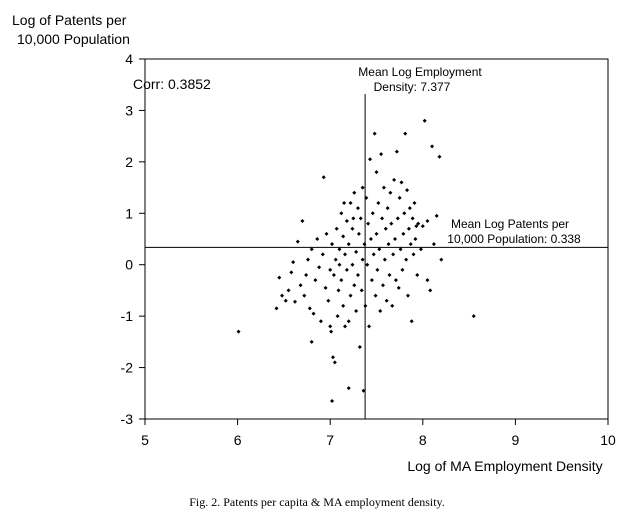  Describe the element at coordinates (73, 39) in the screenshot. I see `y-axis-title-line-2: 10,000 Population` at that location.